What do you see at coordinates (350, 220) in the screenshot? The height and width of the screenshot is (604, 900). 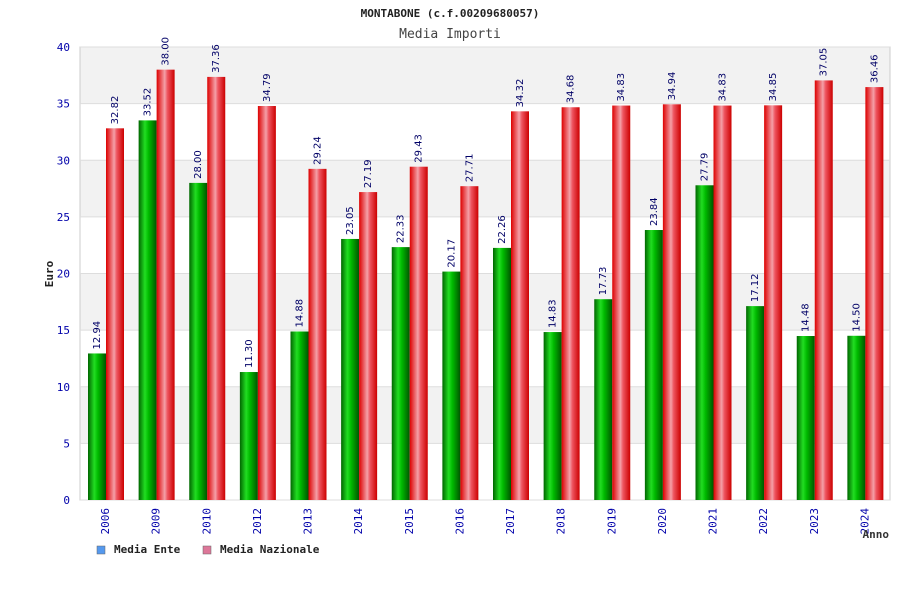 I see `data-label: 23.05` at bounding box center [350, 220].